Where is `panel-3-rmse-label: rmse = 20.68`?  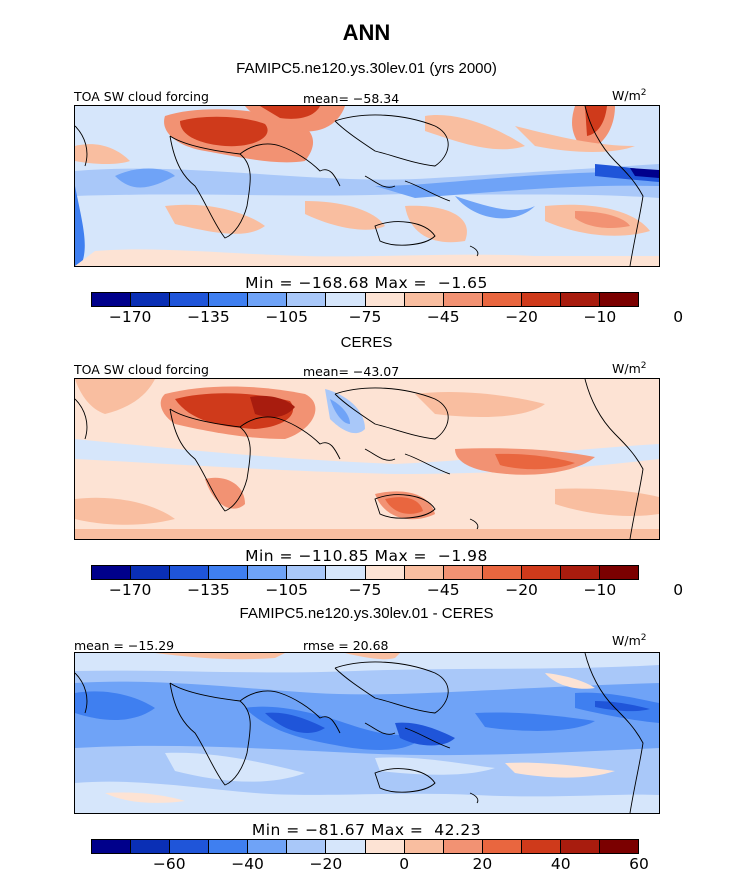
panel-3-rmse-label: rmse = 20.68 is located at coordinates (346, 645).